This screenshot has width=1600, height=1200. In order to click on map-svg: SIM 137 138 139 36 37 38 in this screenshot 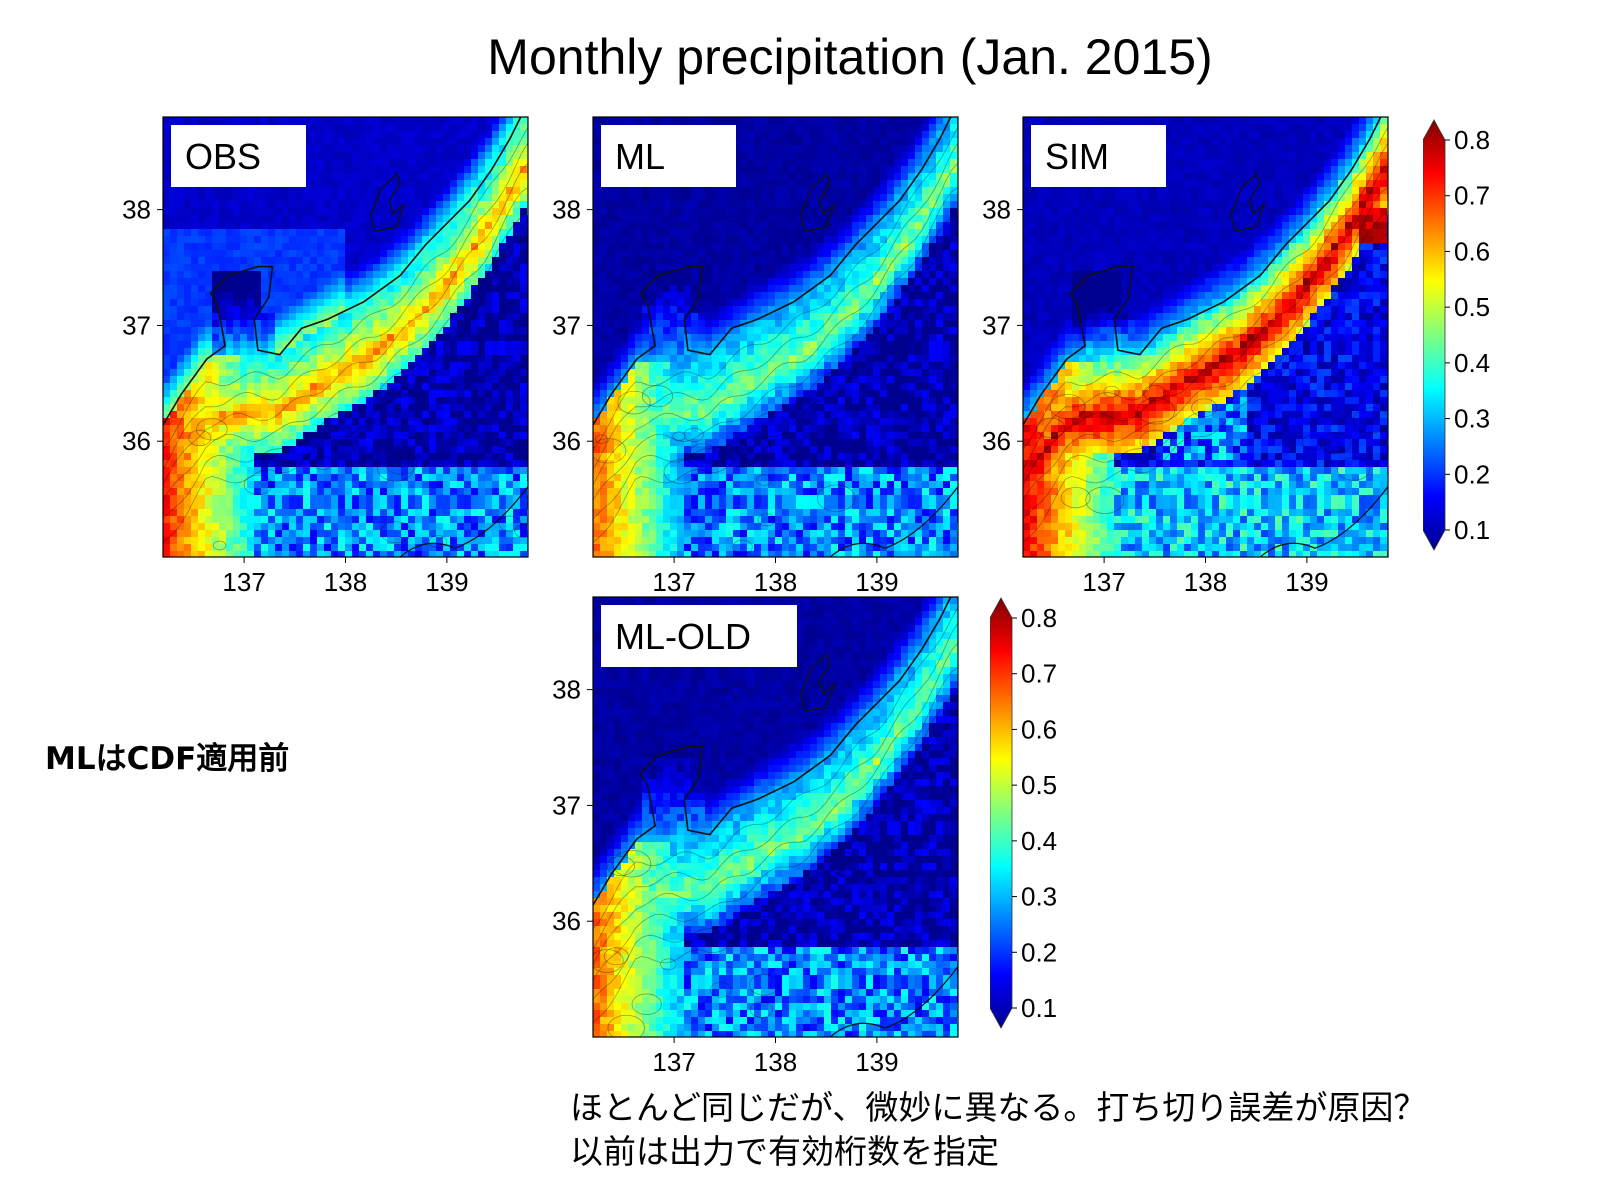, I will do `click(1185, 356)`.